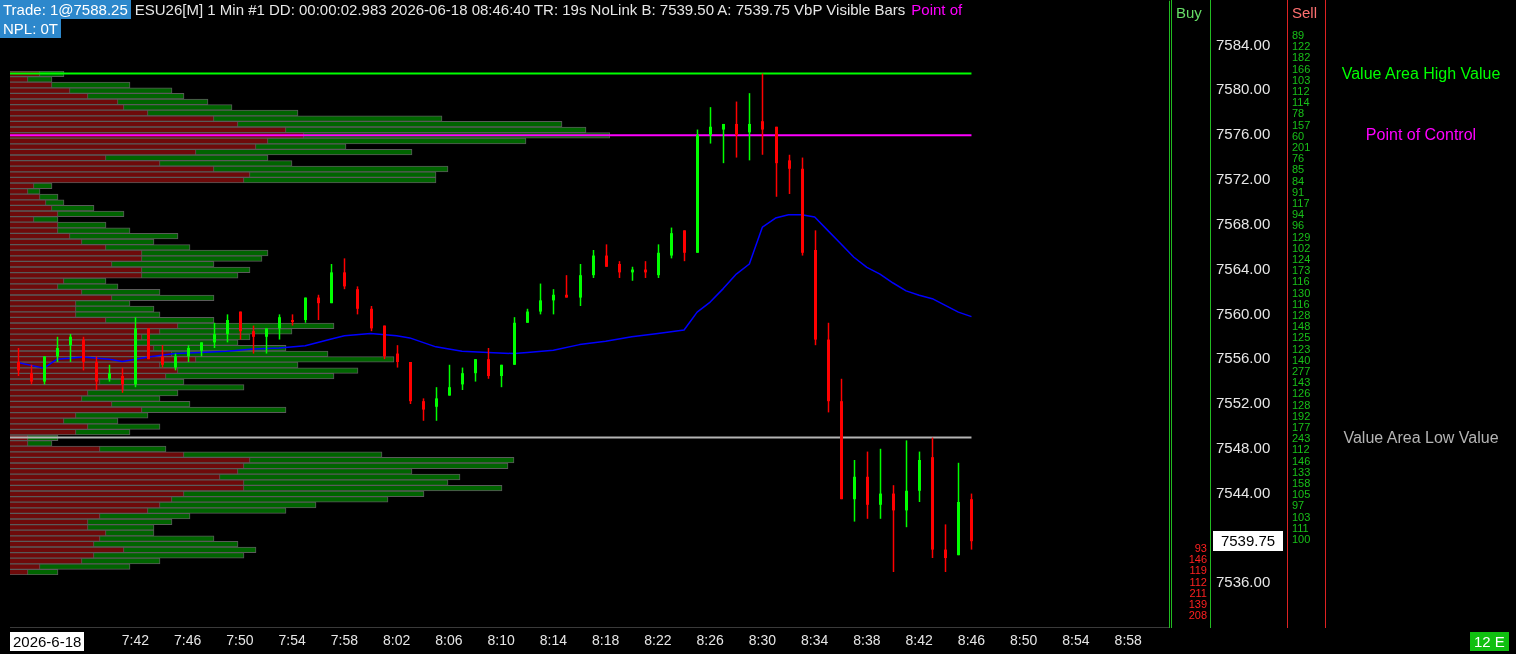 Image resolution: width=1516 pixels, height=654 pixels. I want to click on text: 112, so click(1301, 91).